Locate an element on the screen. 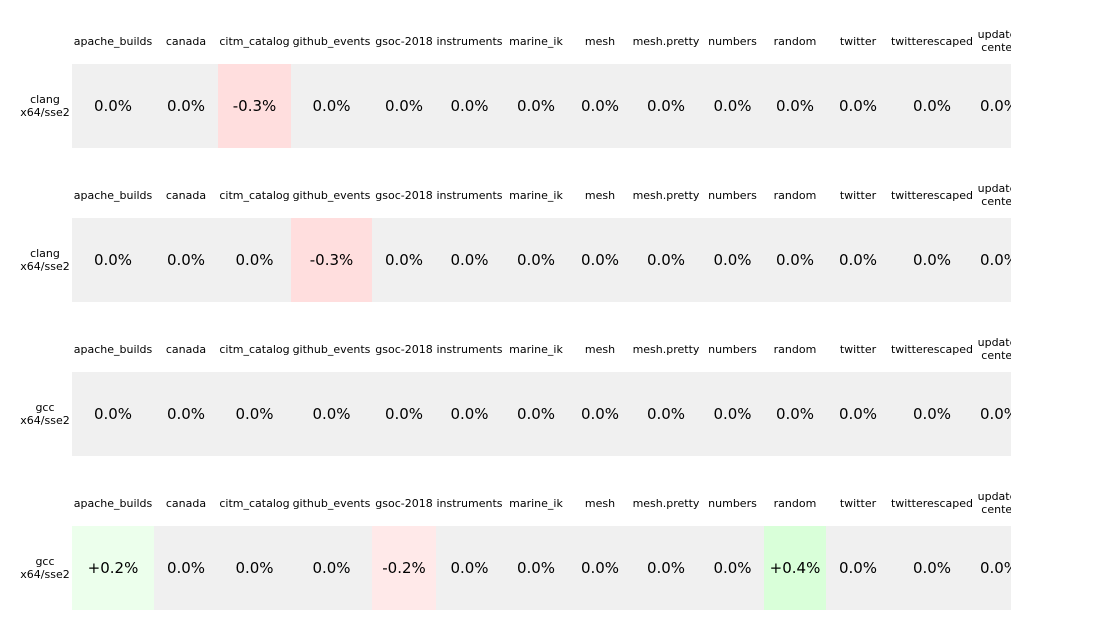 This screenshot has height=640, width=1100. value-cell: -0.2% is located at coordinates (404, 568).